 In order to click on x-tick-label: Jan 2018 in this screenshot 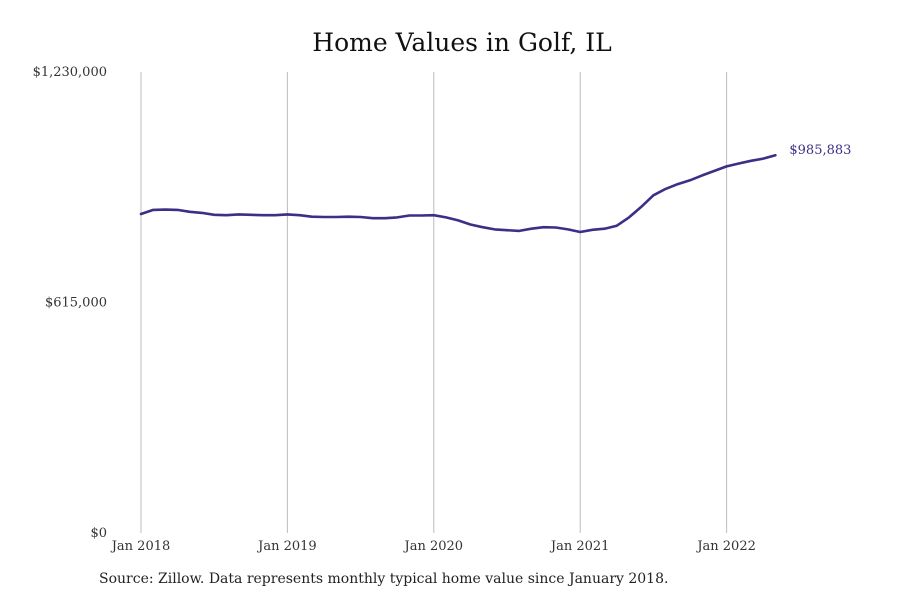, I will do `click(140, 546)`.